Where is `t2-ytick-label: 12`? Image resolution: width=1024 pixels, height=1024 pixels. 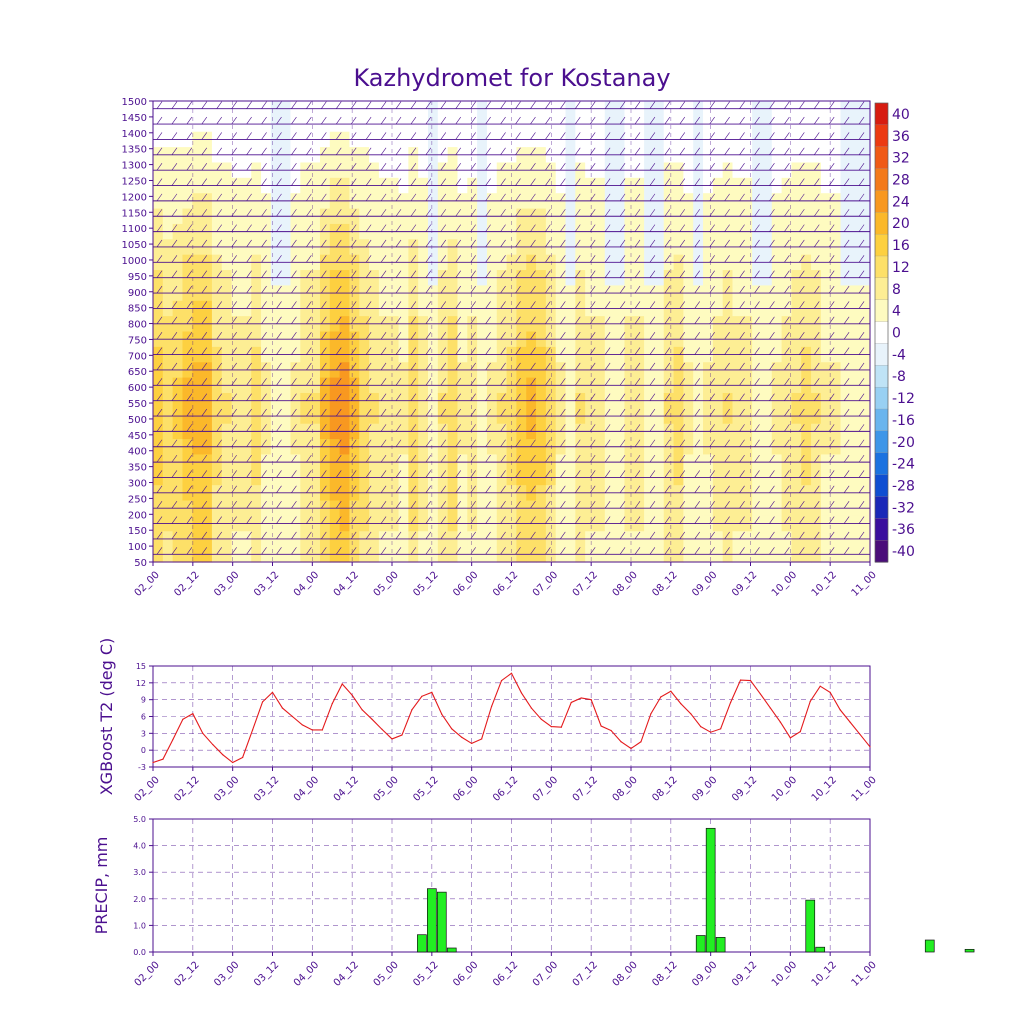 t2-ytick-label: 12 is located at coordinates (141, 683).